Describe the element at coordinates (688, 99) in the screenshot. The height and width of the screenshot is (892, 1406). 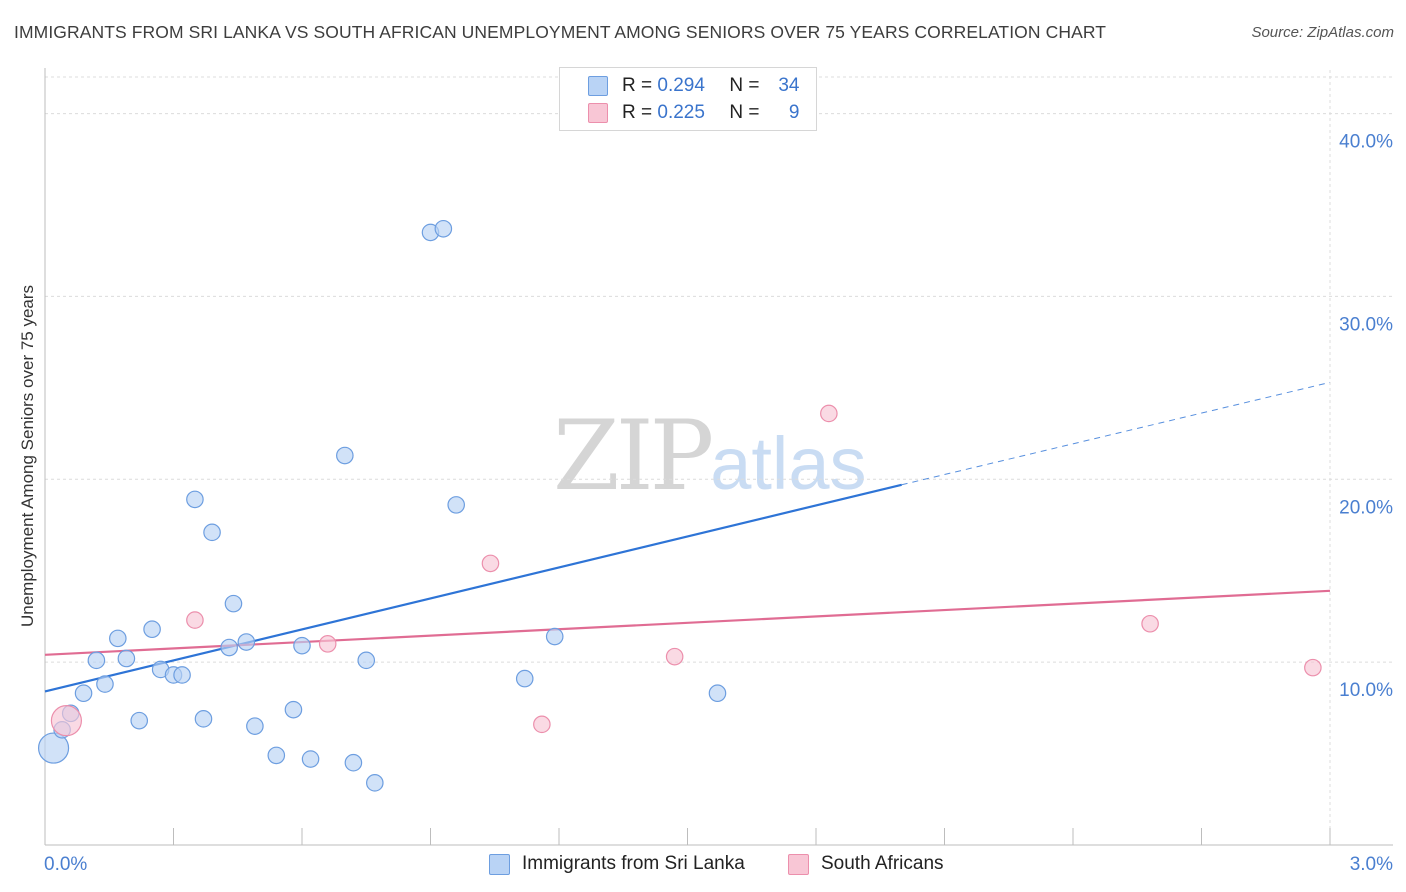
I see `legend-box: R = 0.294 N = 34 R = 0.225 N = 9` at that location.